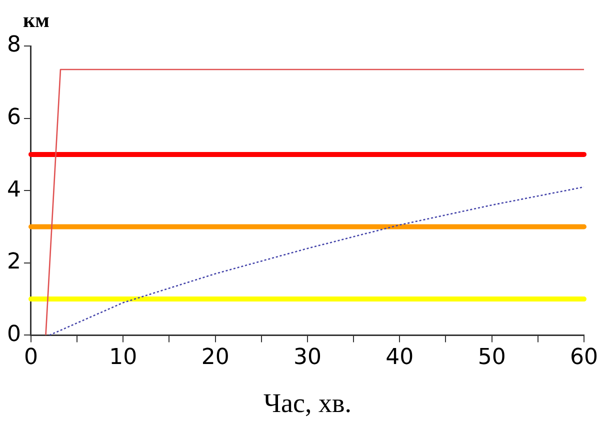 The height and width of the screenshot is (429, 602). Describe the element at coordinates (31, 357) in the screenshot. I see `x-tick-label: 0` at that location.